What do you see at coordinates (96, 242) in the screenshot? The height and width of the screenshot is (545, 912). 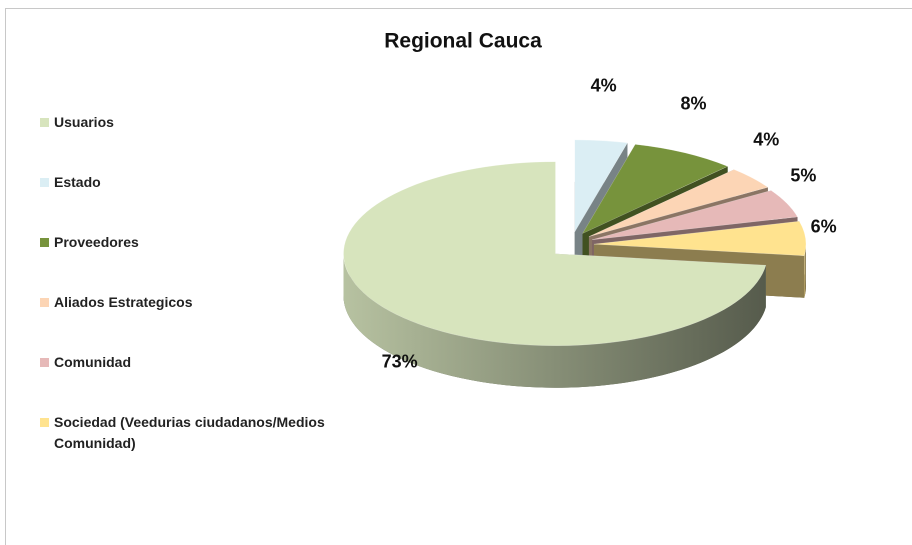 I see `legend-label: Proveedores` at bounding box center [96, 242].